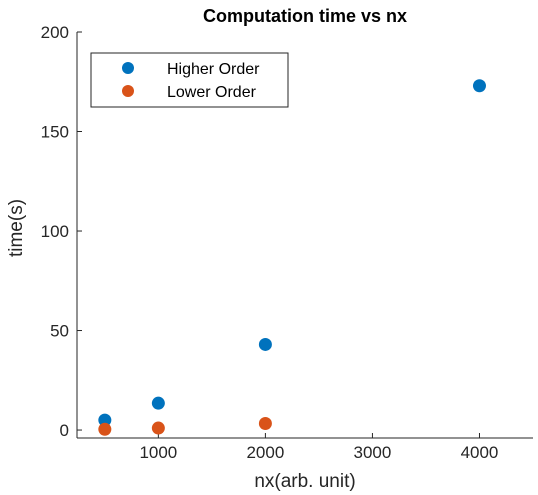  What do you see at coordinates (55, 32) in the screenshot?
I see `y-tick-label: 200` at bounding box center [55, 32].